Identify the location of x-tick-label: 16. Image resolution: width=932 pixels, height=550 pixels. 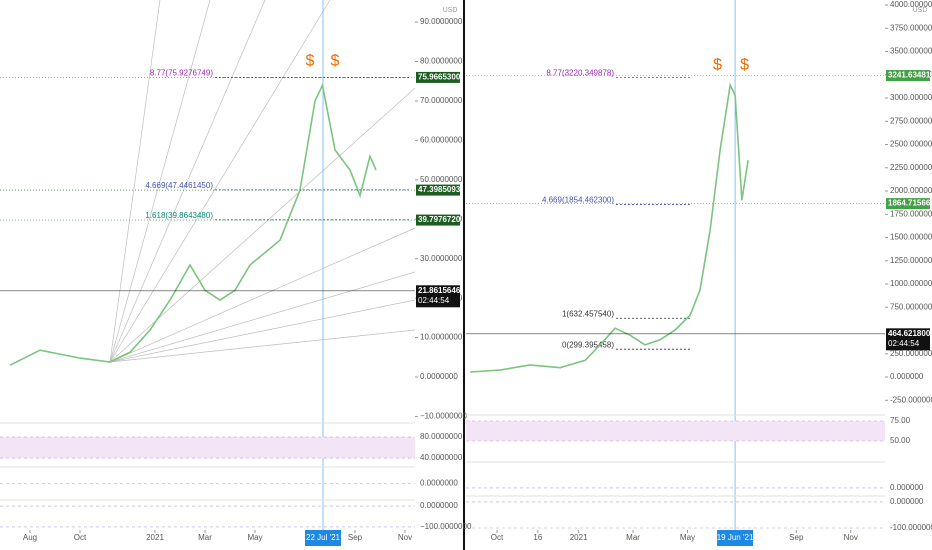
(537, 537).